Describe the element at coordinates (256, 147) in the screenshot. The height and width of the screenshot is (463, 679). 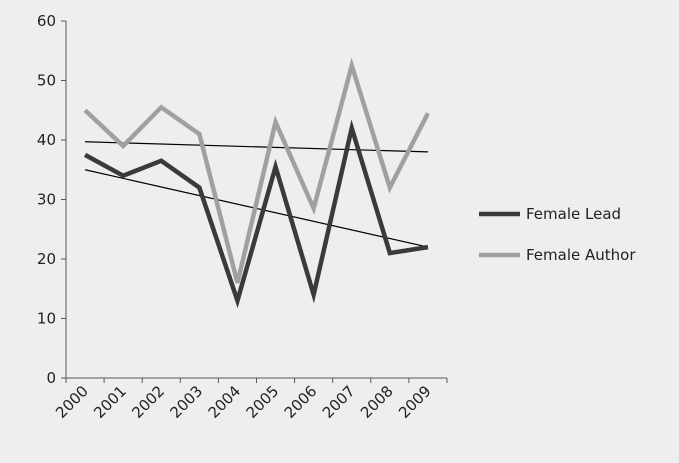
I see `trendline` at that location.